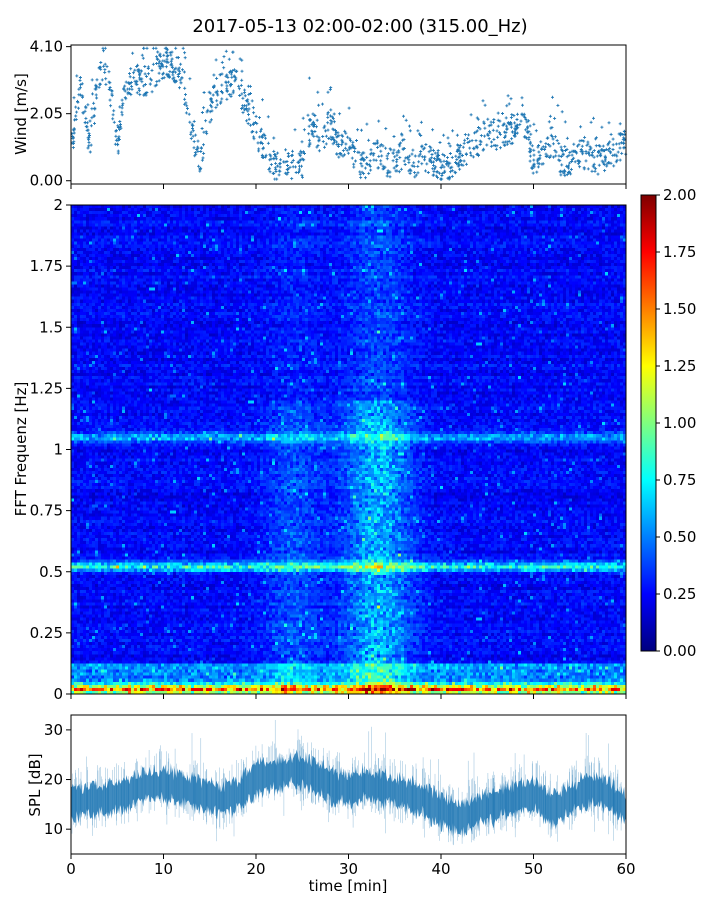  Describe the element at coordinates (46, 114) in the screenshot. I see `y-tick-label: 2.05` at that location.